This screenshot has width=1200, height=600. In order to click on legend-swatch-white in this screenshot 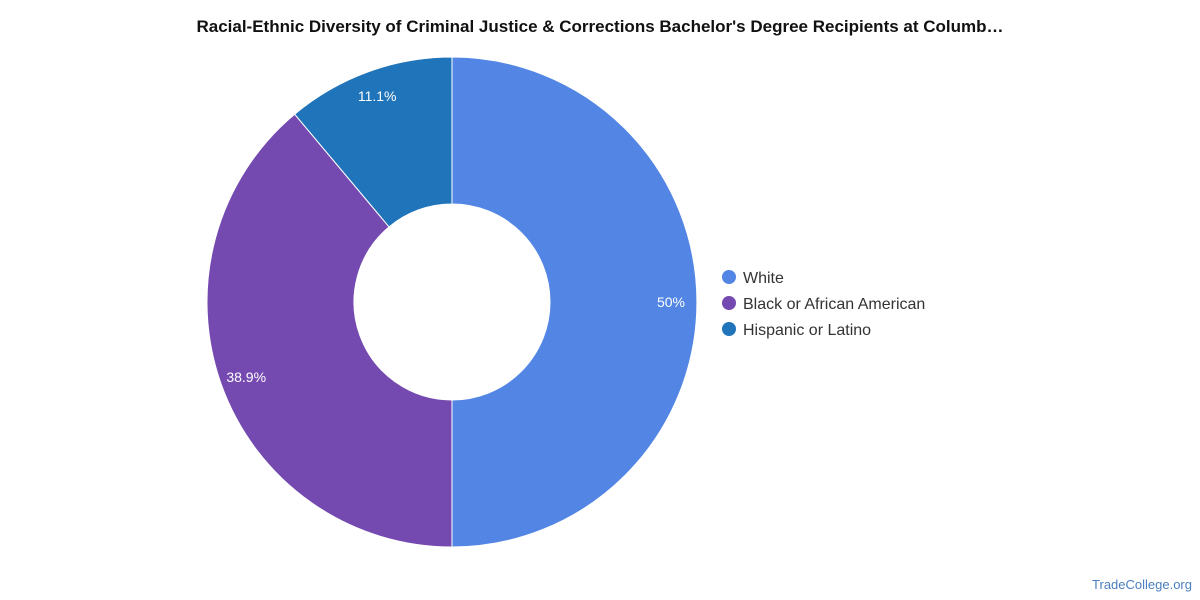, I will do `click(729, 277)`.